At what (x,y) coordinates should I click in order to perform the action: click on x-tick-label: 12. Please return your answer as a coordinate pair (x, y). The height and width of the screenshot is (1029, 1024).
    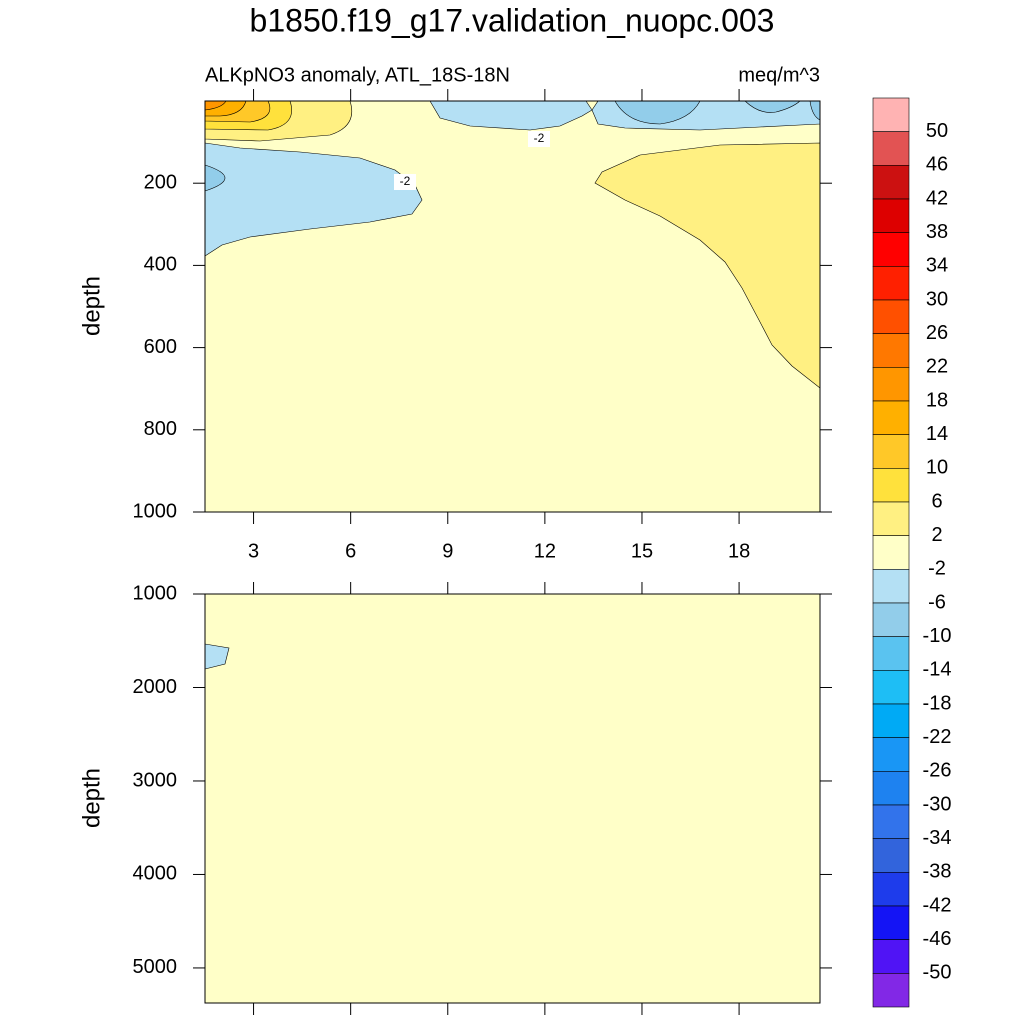
    Looking at the image, I should click on (545, 551).